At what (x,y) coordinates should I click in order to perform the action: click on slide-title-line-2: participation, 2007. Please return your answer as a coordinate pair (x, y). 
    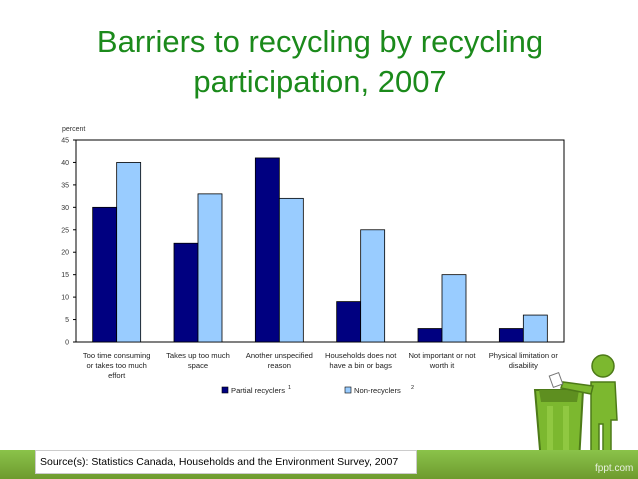
    Looking at the image, I should click on (320, 81).